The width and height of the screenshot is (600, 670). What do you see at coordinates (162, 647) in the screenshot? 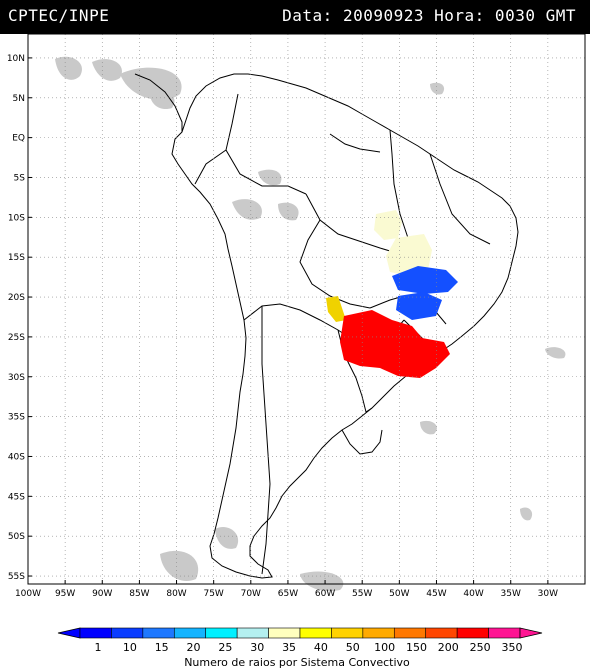
I see `colorbar-label: 15` at bounding box center [162, 647].